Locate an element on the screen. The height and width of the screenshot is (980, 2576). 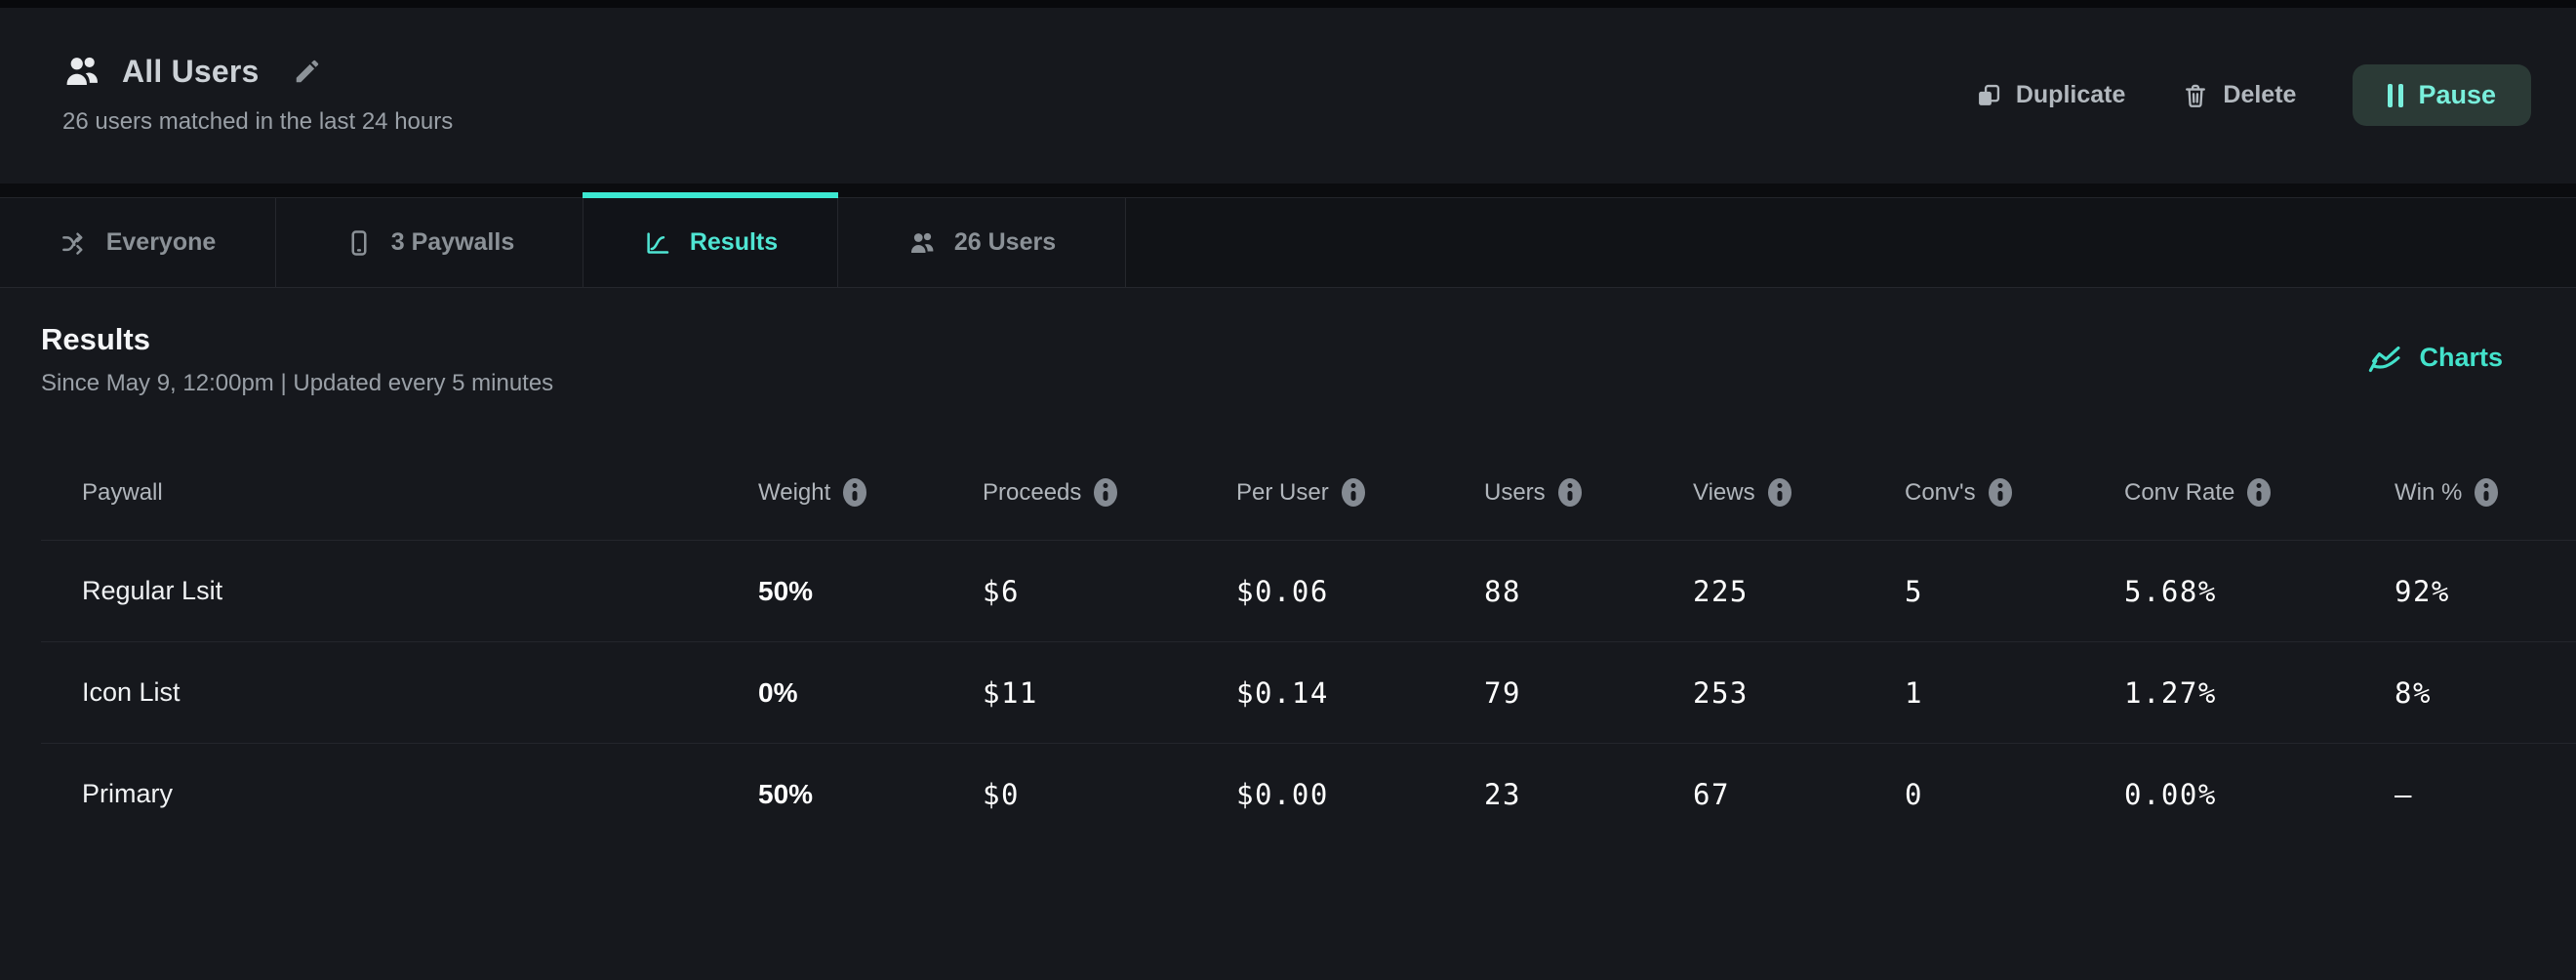
per-user-value: $0.14 is located at coordinates (1282, 692).